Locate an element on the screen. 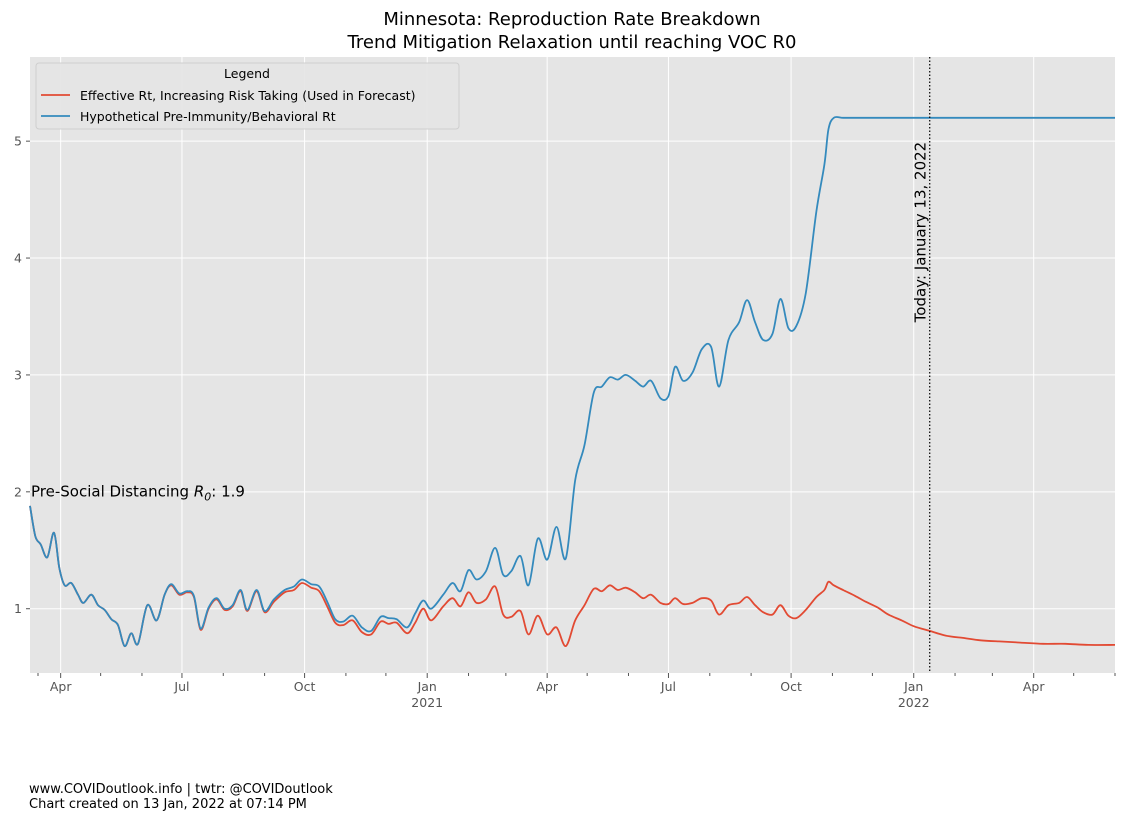 The image size is (1123, 823). x-tick-year-label: 2022 is located at coordinates (914, 702).